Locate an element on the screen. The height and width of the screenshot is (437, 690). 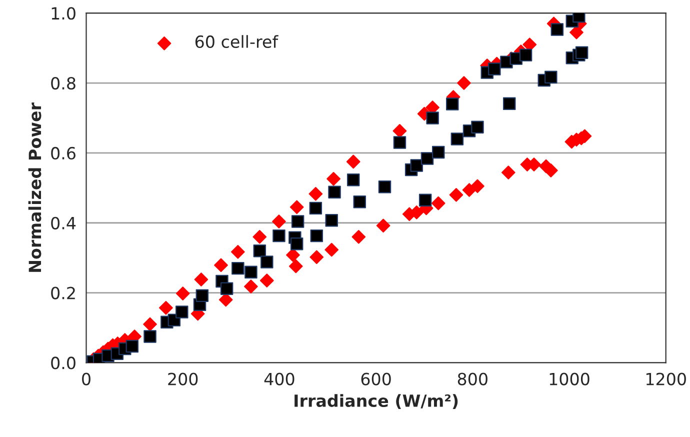
x-axis-title: Irradiance (W/m²) is located at coordinates (376, 401).